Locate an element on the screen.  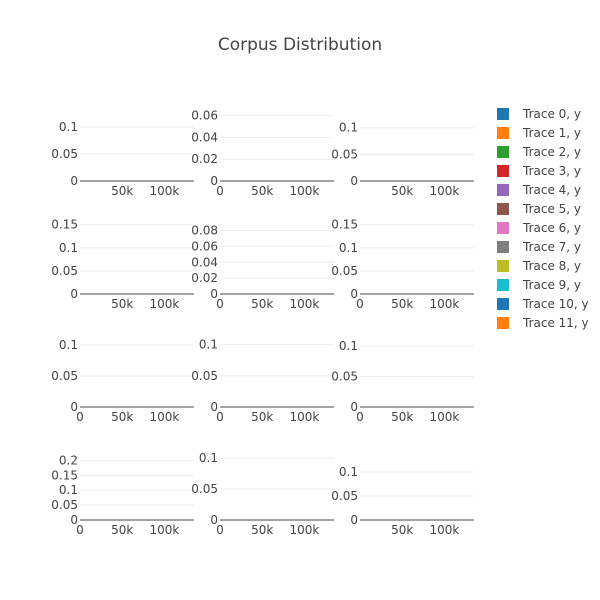
subplot-10: 0 0.05 0.1 0 50k 100k is located at coordinates (262, 494).